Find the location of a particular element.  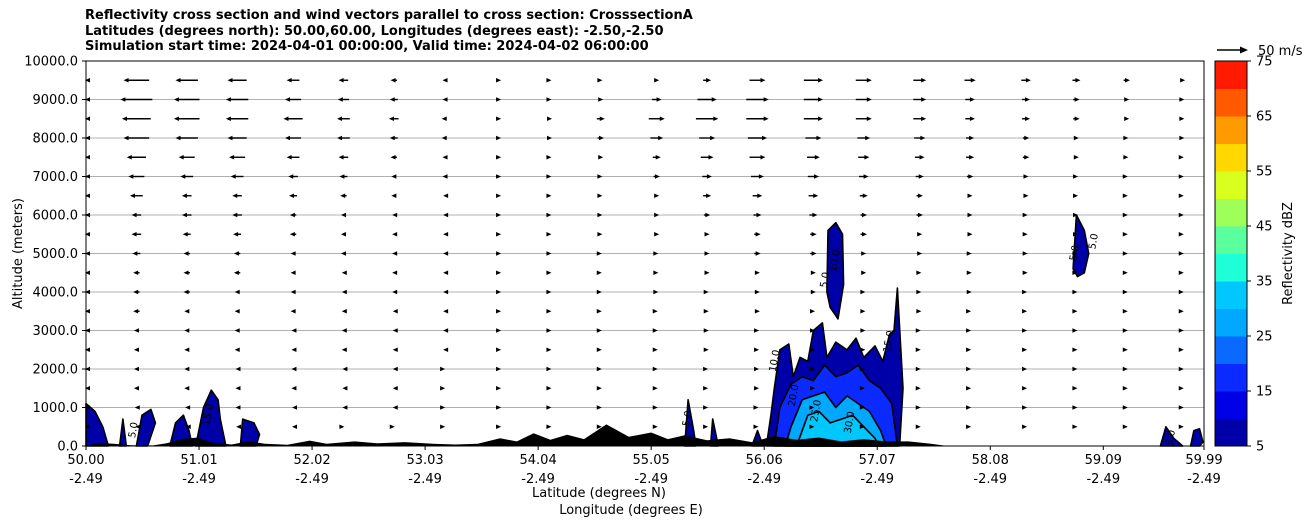

contour-label: 20.0 is located at coordinates (794, 396).